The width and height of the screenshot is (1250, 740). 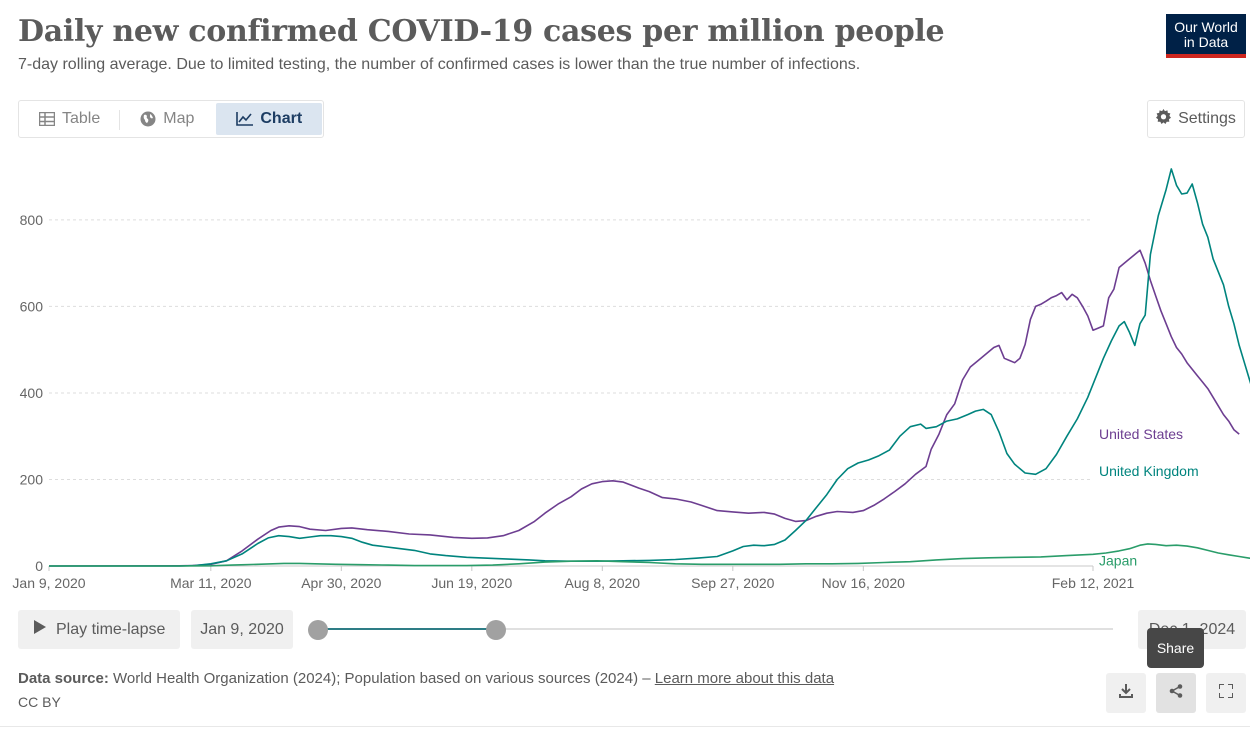 I want to click on owid-logo: Our World in Data, so click(x=1206, y=36).